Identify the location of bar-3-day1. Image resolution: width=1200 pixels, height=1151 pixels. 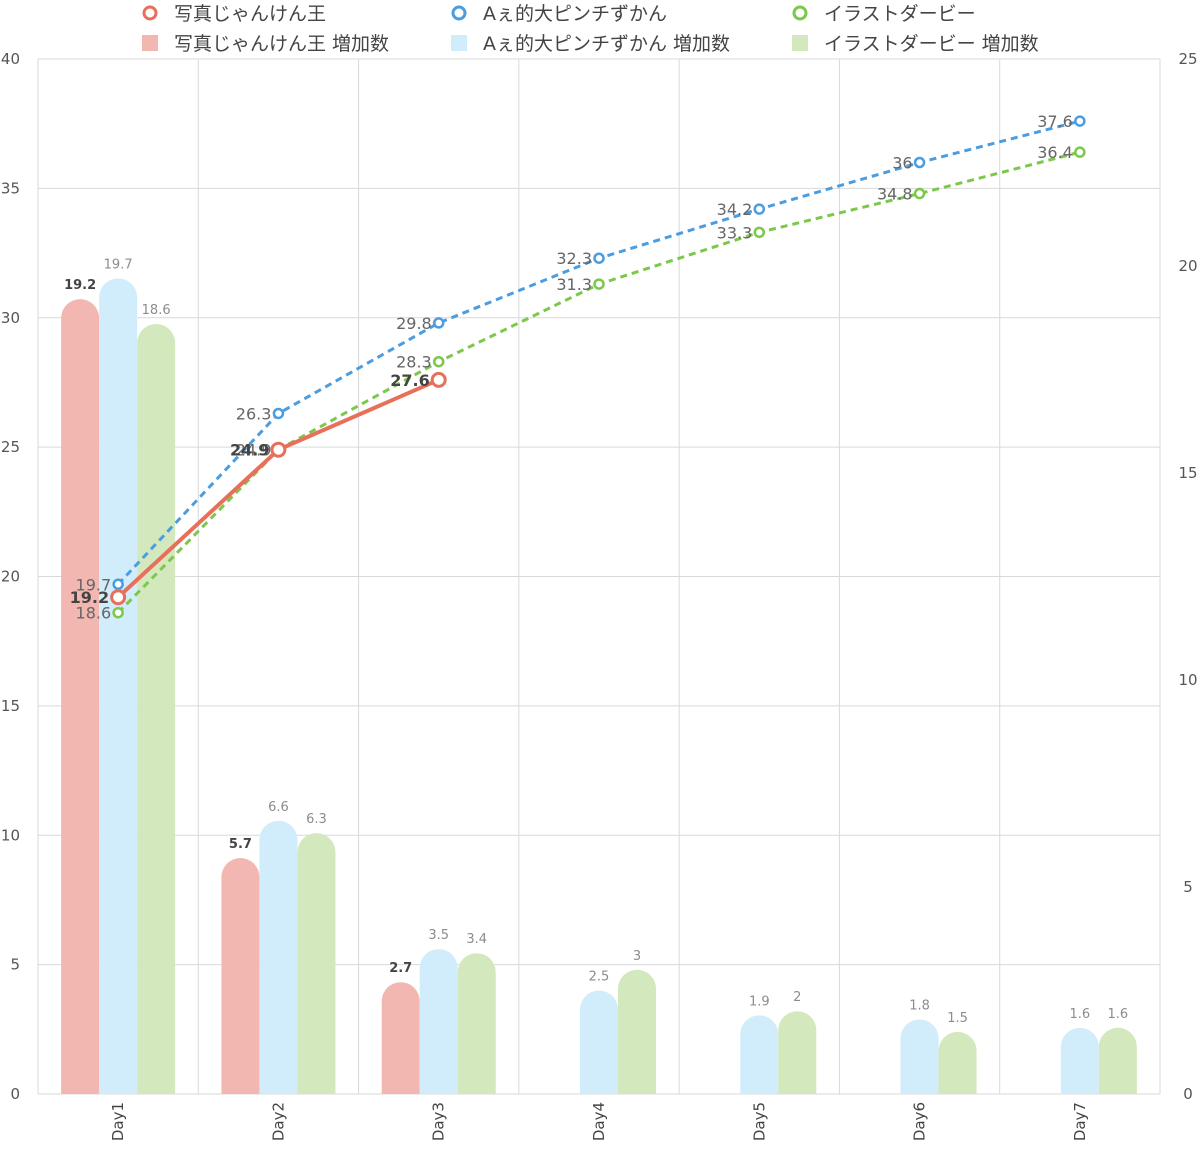
(156, 709).